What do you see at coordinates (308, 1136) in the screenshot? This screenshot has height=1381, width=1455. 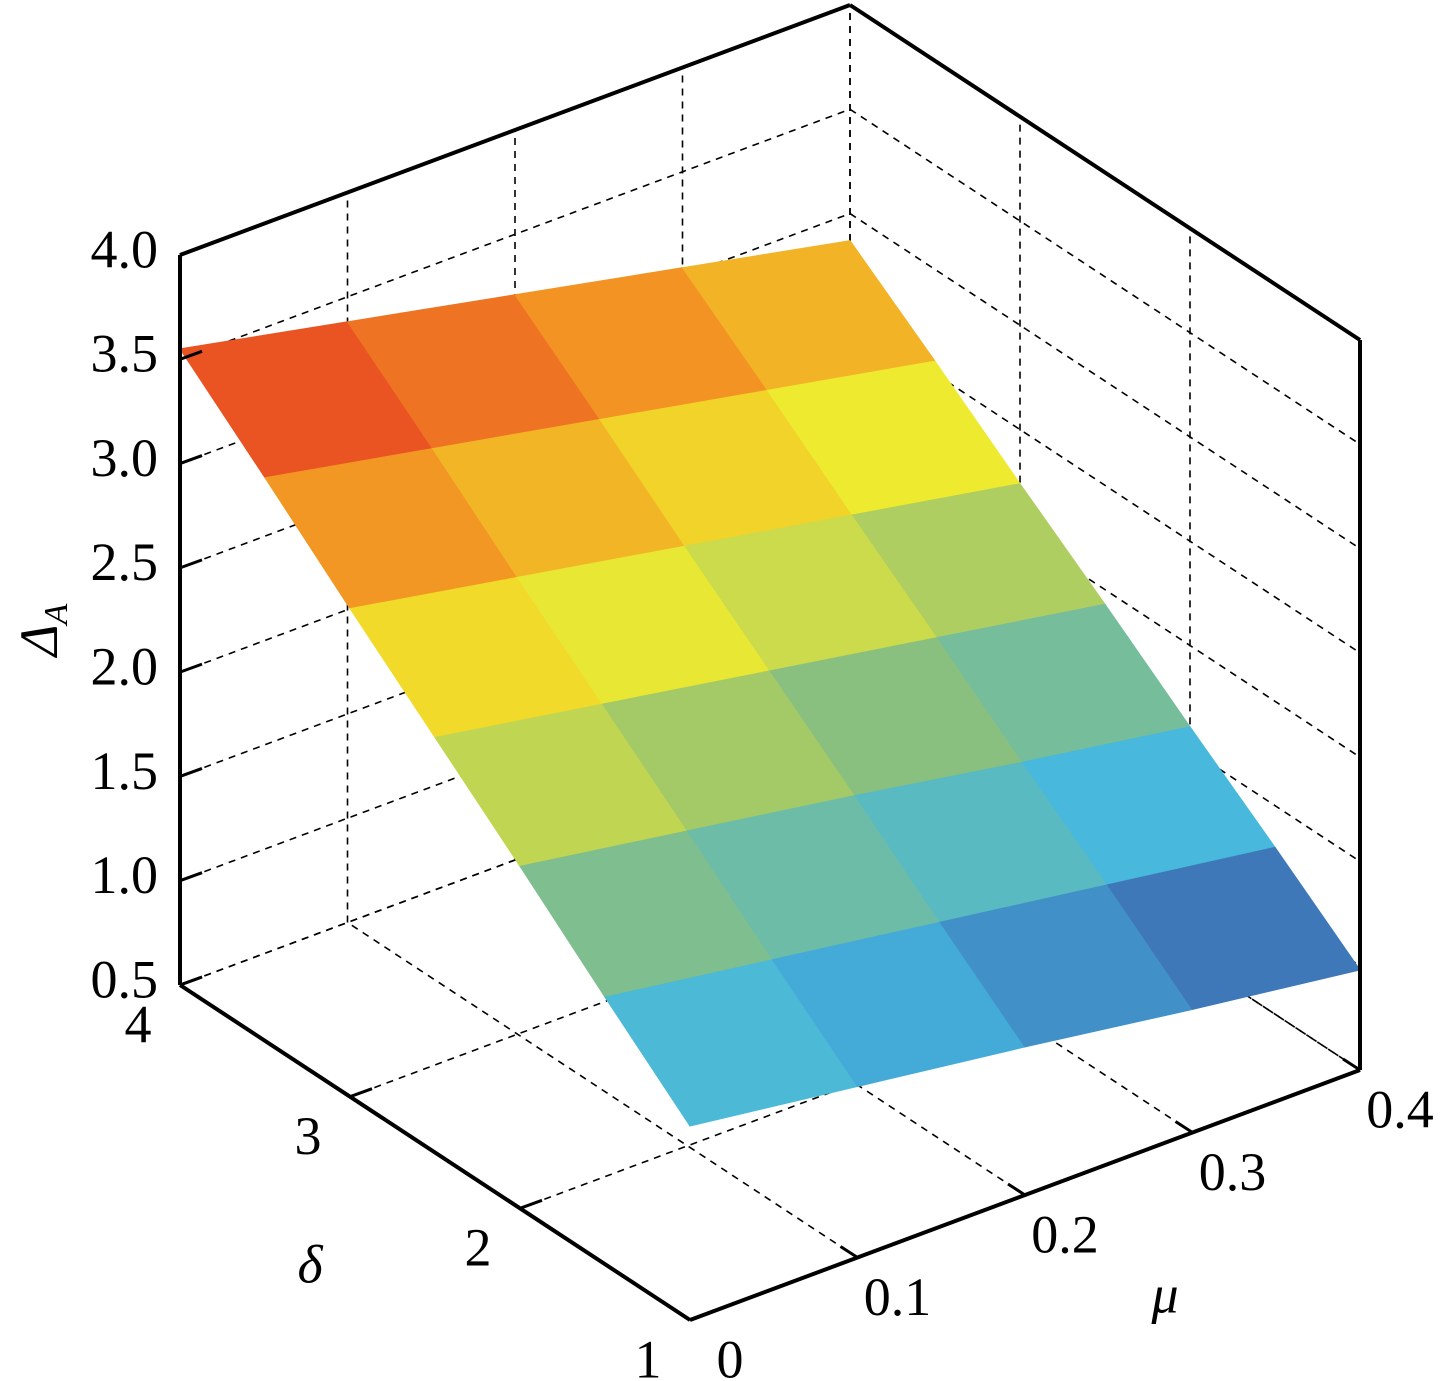 I see `y-tick-label: 3` at bounding box center [308, 1136].